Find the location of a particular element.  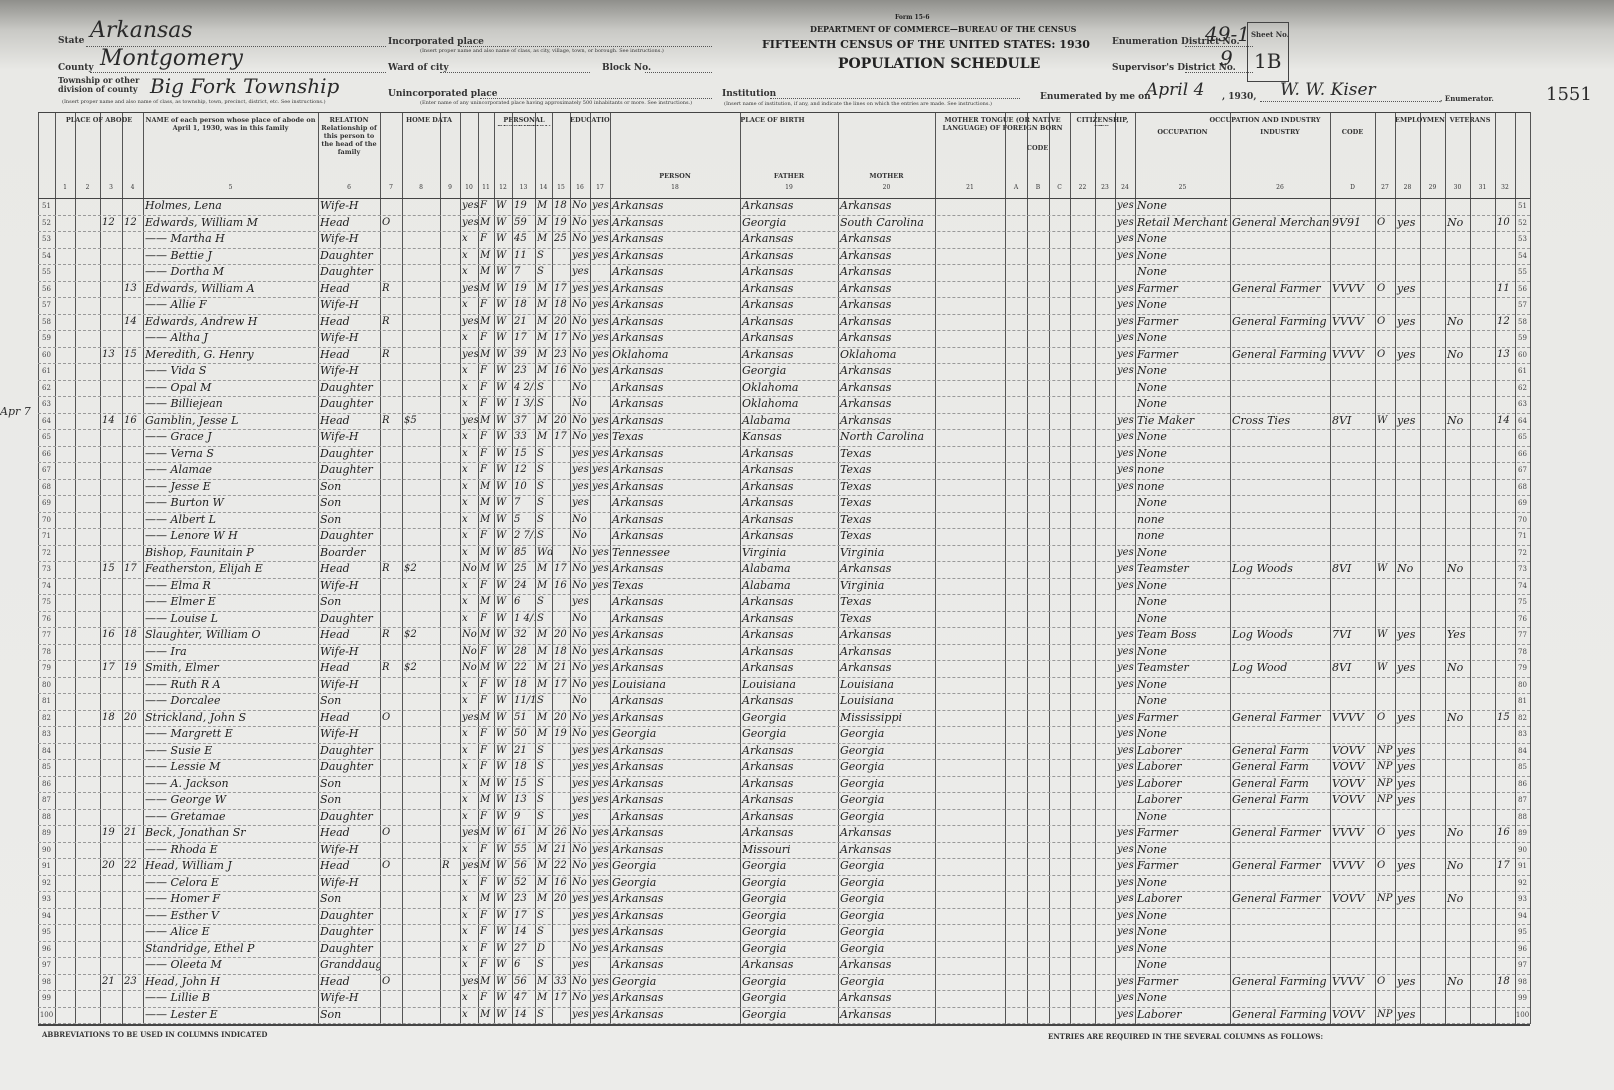

cell-occ: Farmer is located at coordinates (1157, 321).